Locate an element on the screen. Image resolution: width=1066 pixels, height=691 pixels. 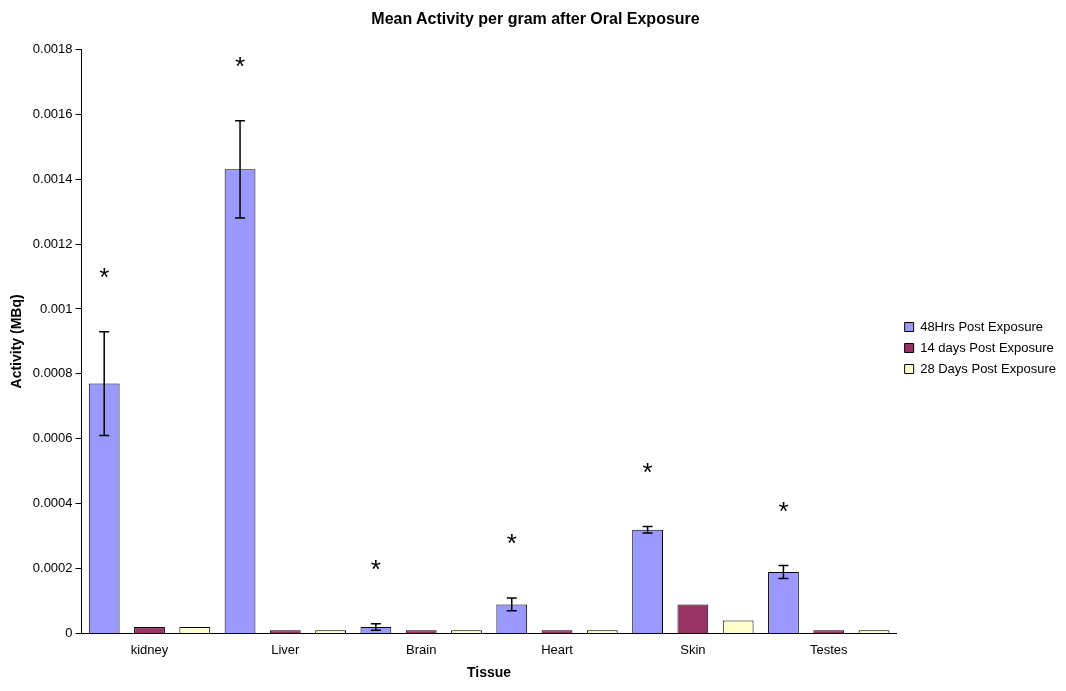
y-tick-label: 0.001 is located at coordinates (56, 308).